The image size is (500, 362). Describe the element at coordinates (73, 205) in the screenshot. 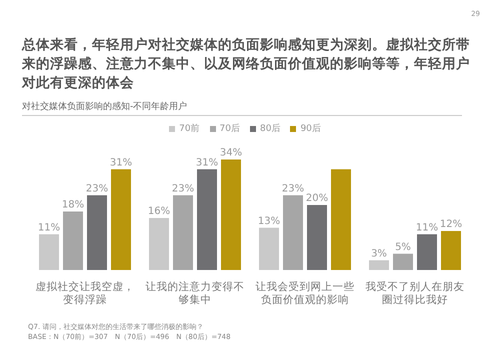

I see `data-label: 18%` at that location.